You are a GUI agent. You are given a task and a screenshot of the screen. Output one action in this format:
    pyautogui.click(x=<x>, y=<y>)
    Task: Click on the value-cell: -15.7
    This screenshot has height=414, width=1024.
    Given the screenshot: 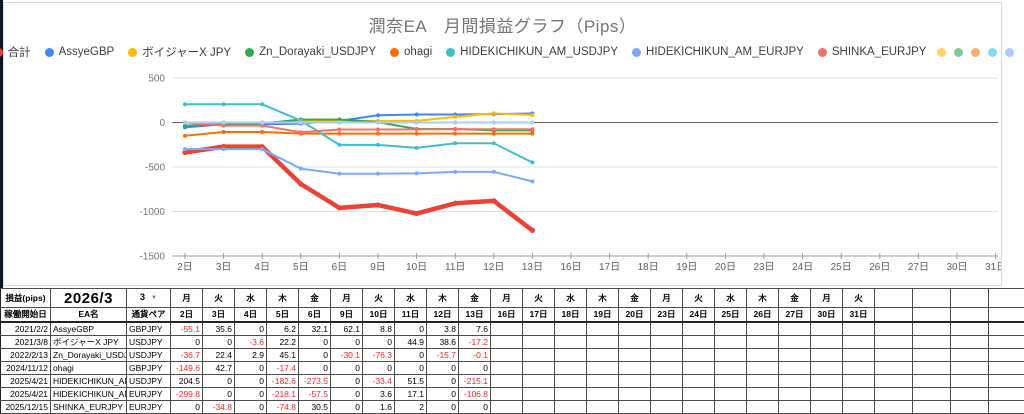 What is the action you would take?
    pyautogui.click(x=443, y=355)
    